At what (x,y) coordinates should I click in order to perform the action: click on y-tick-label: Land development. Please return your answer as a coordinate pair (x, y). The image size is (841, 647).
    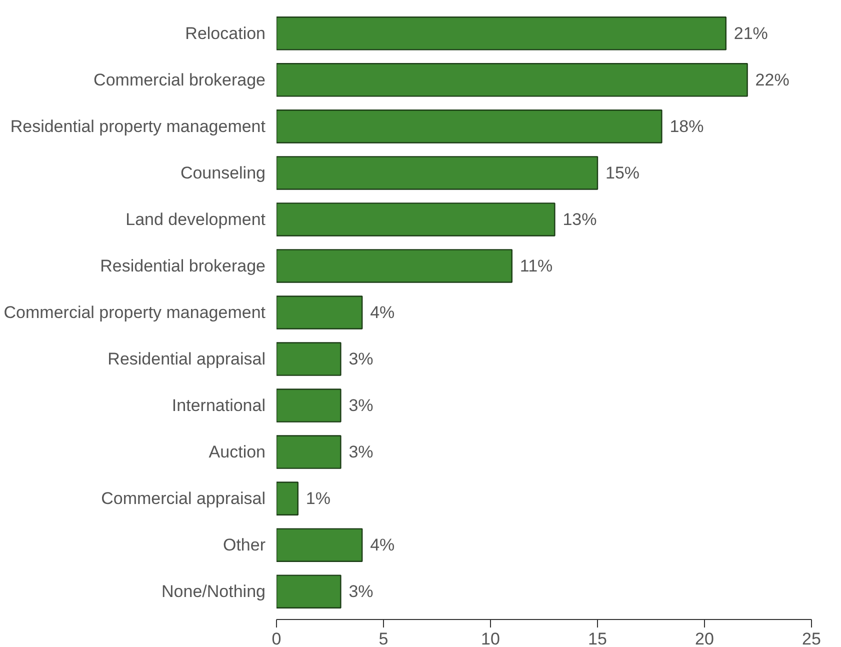
    Looking at the image, I should click on (196, 219).